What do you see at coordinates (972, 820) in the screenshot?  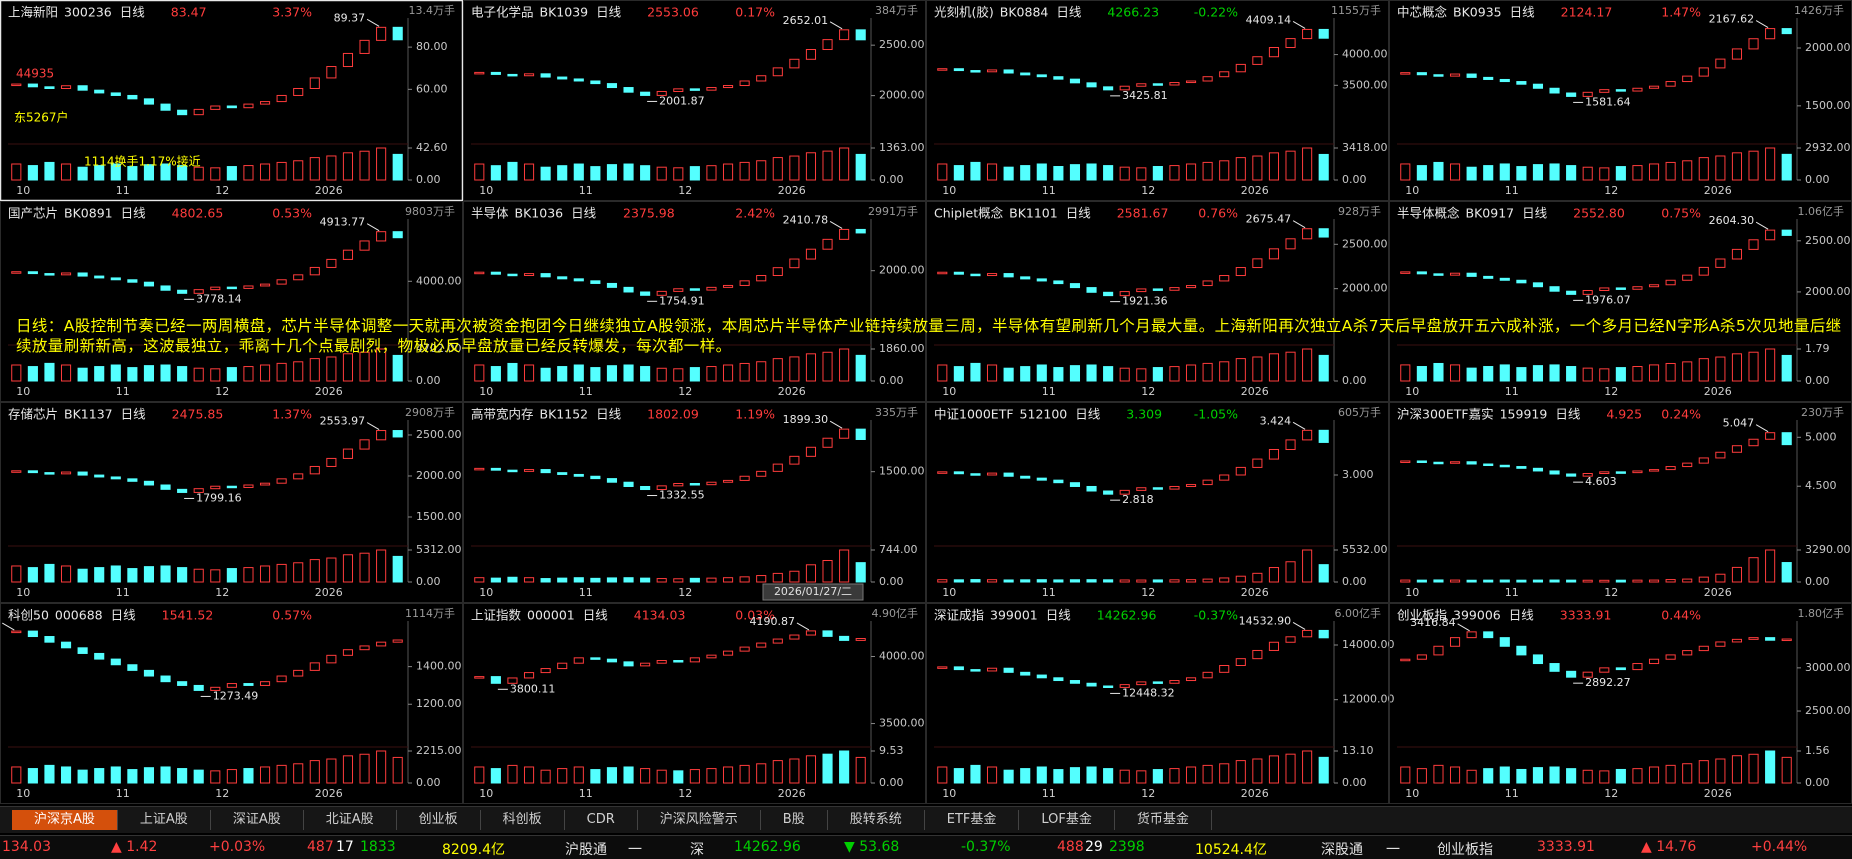 I see `market-tab: ETF基金` at bounding box center [972, 820].